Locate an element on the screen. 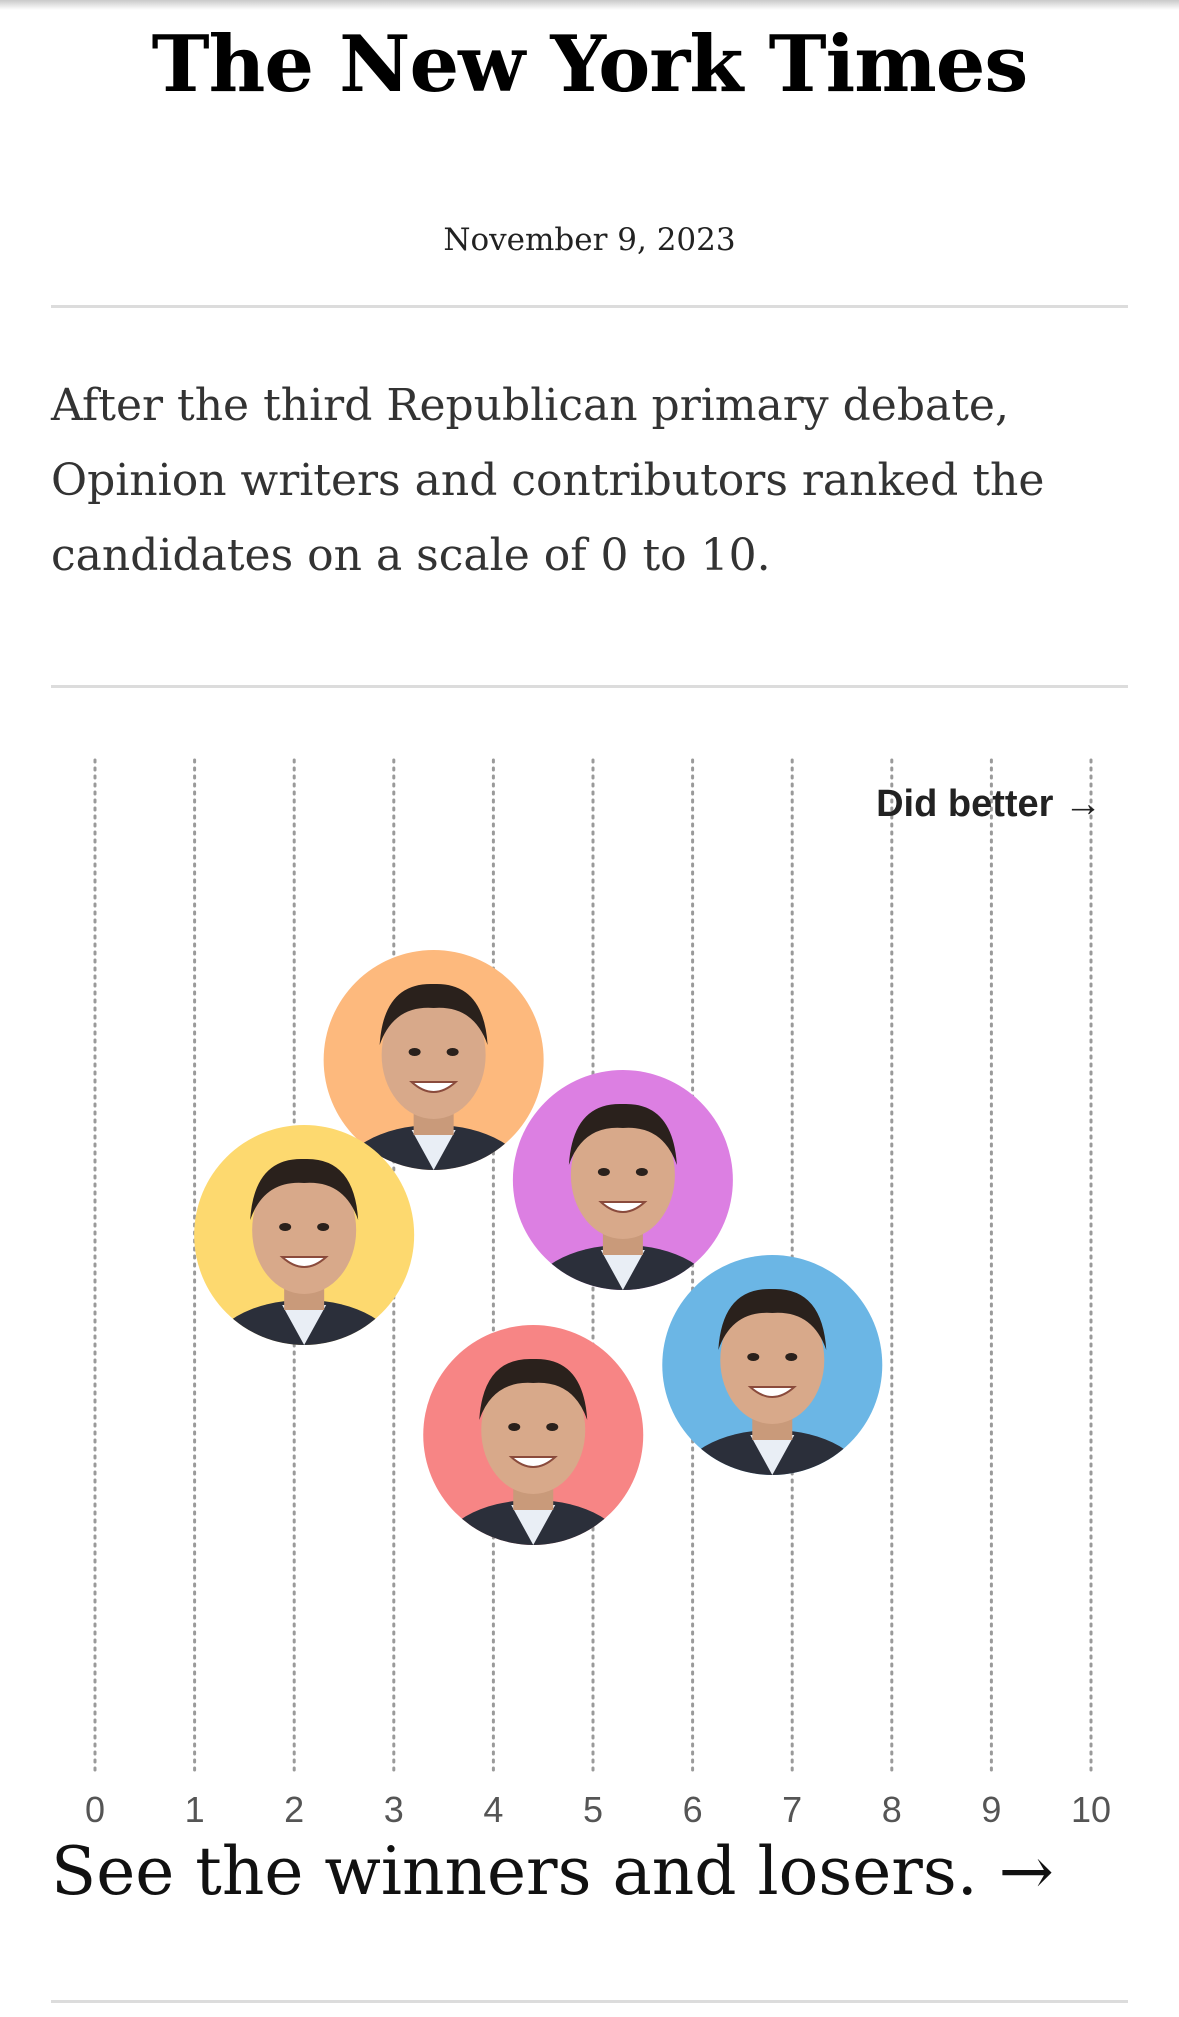 The width and height of the screenshot is (1179, 2017). publish-date: November 9, 2023 is located at coordinates (589, 240).